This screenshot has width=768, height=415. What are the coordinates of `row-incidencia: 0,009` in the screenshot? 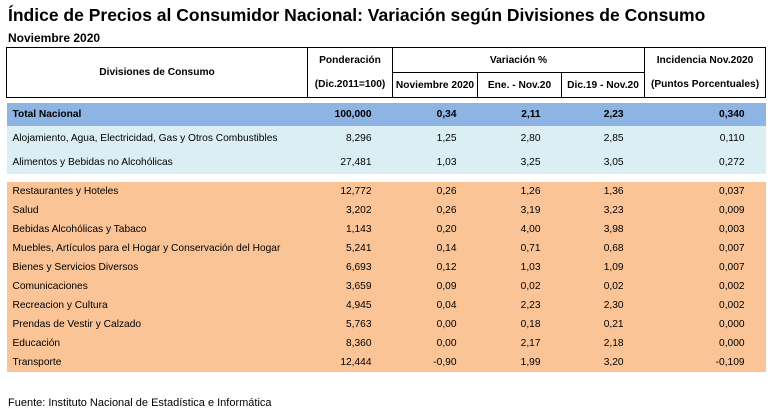 It's located at (705, 210).